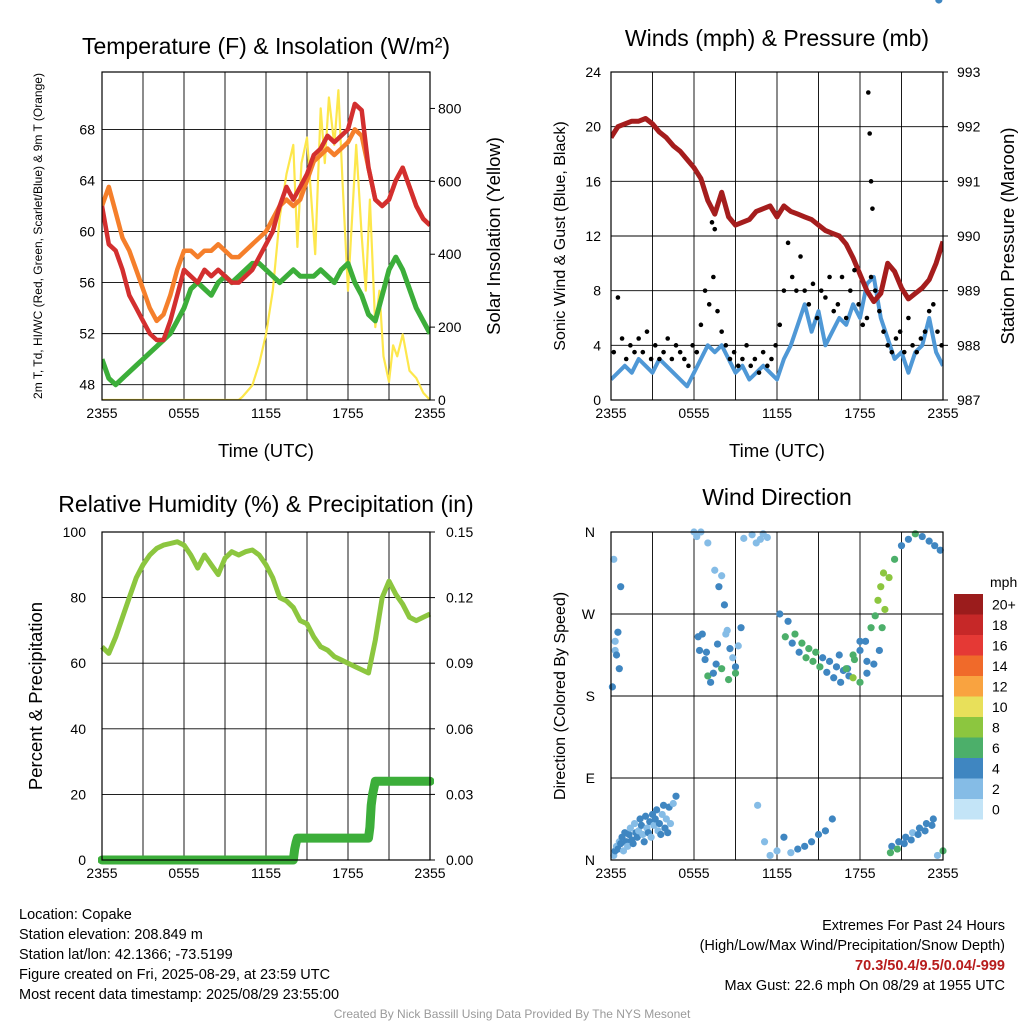 The image size is (1024, 1024). Describe the element at coordinates (75, 532) in the screenshot. I see `y-tick-label: 100` at that location.